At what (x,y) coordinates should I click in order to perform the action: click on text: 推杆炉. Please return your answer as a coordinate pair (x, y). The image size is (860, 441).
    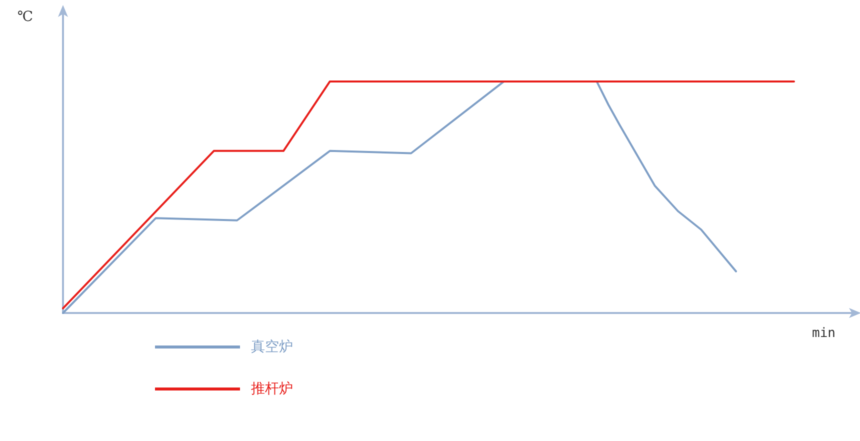
    Looking at the image, I should click on (272, 389).